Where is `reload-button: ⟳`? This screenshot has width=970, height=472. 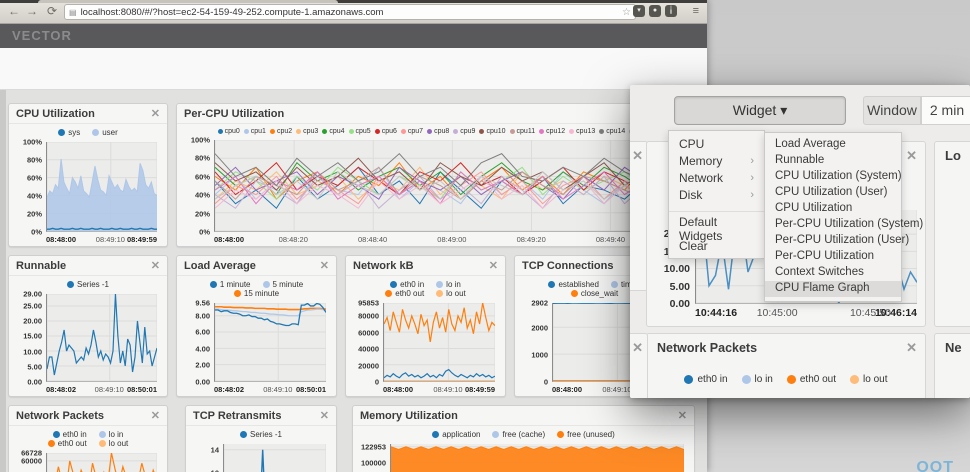
reload-button: ⟳ is located at coordinates (52, 11).